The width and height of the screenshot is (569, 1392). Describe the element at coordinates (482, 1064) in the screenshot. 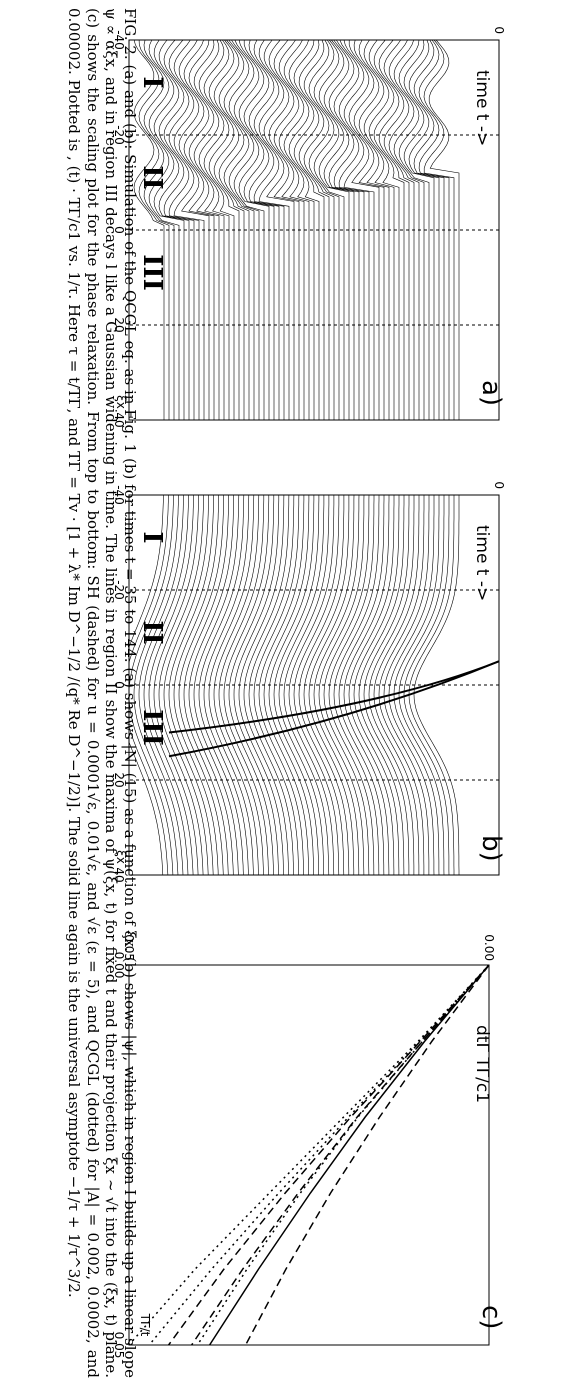

I see `panel-c-ylabel: dtΓ TΓ/c1` at that location.